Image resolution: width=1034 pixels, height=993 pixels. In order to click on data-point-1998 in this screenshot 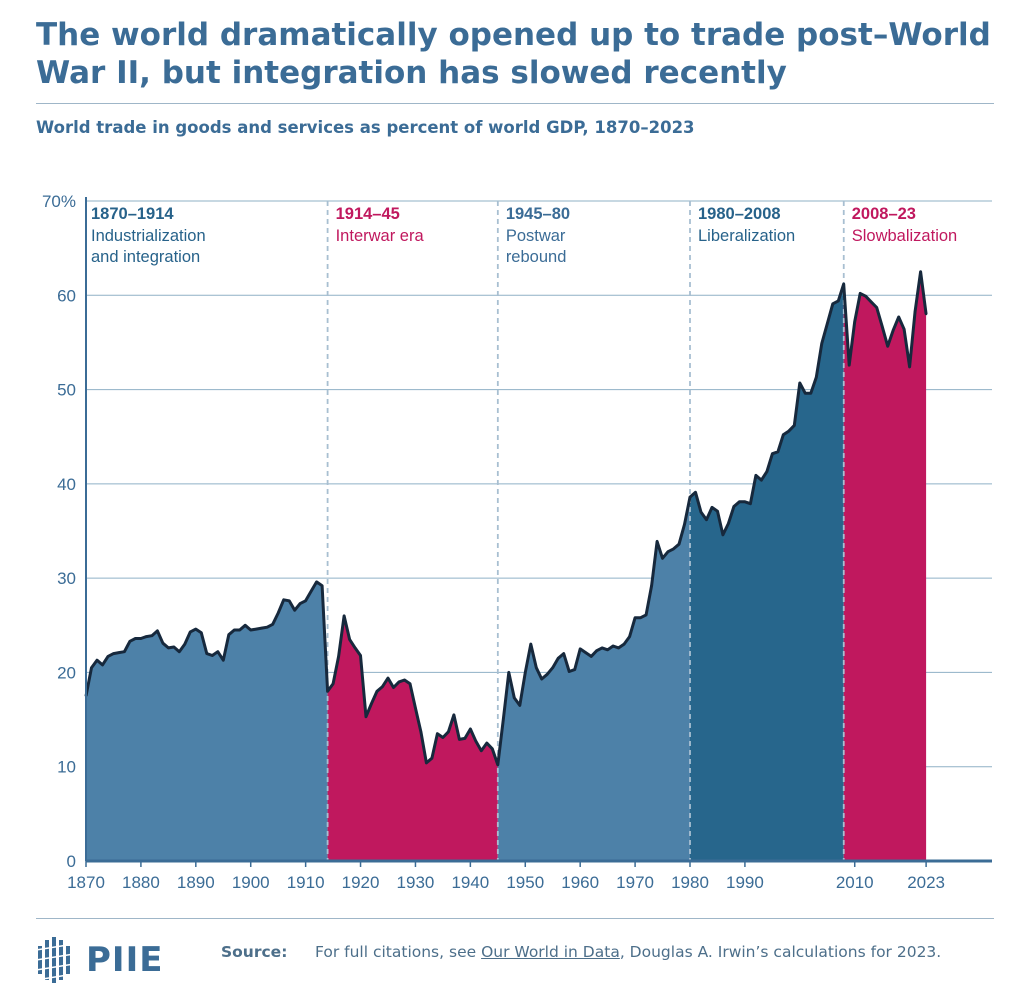, I will do `click(788, 431)`.